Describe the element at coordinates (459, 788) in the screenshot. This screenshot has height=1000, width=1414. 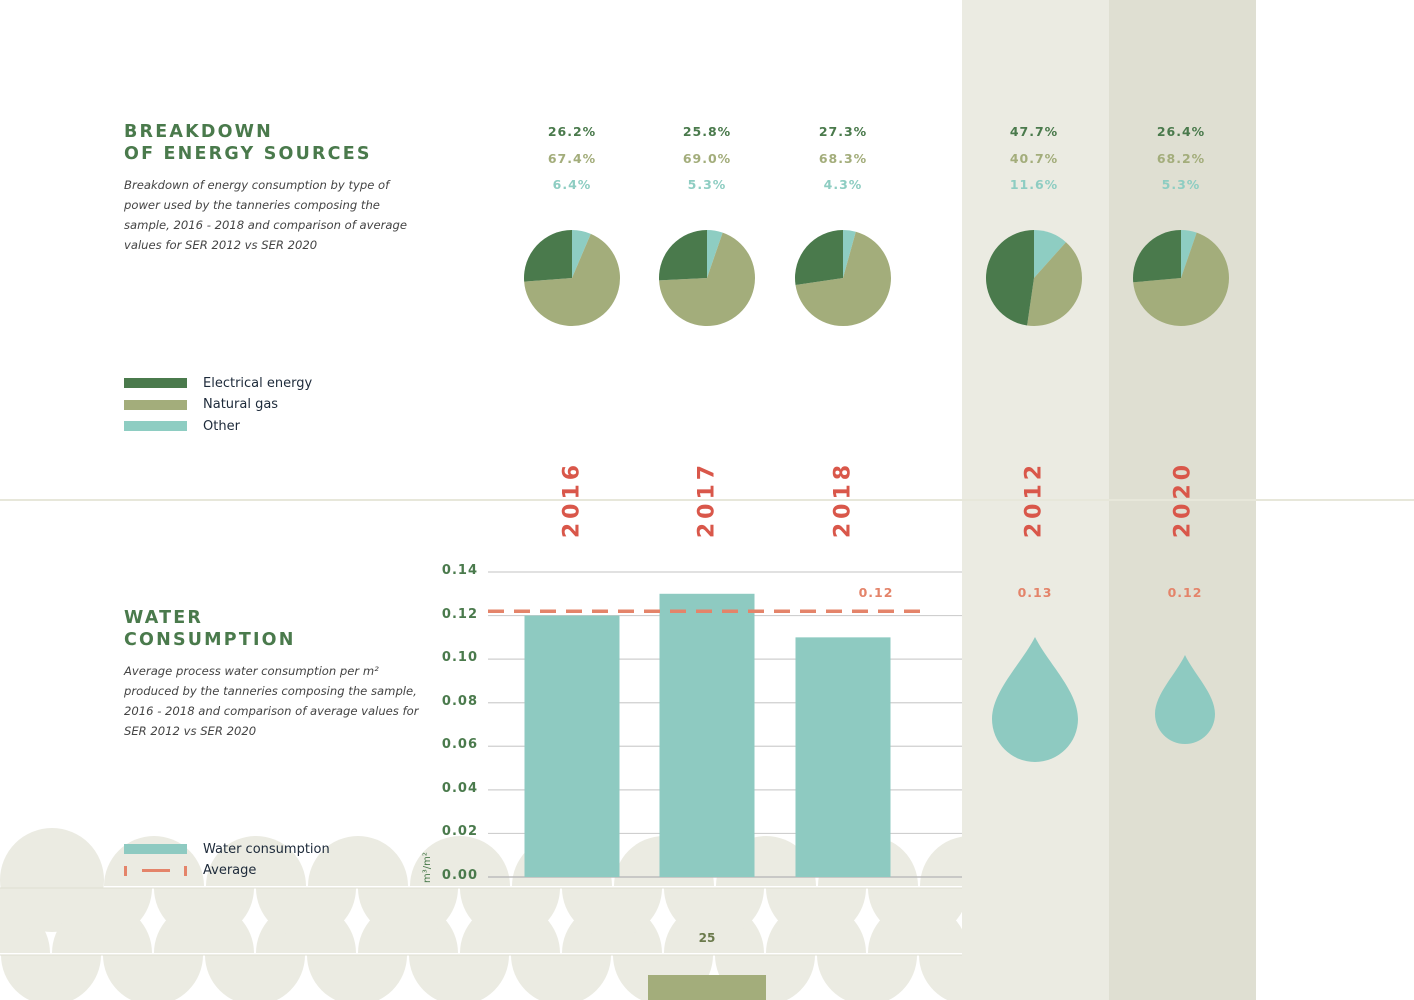
I see `y-tick-label: 0.04` at that location.